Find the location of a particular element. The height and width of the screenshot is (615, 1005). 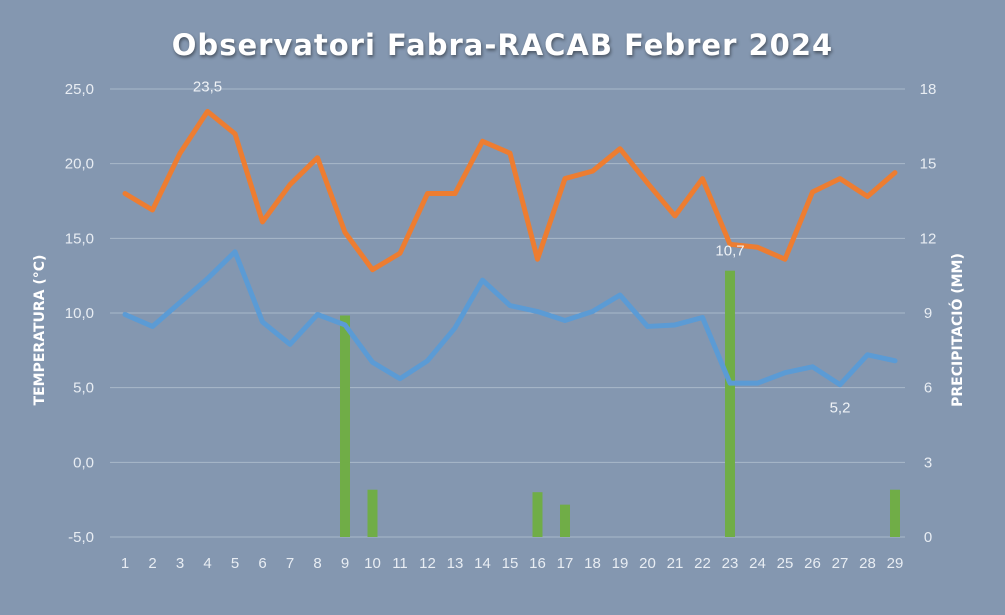

y-tick-label: 5,0 is located at coordinates (83, 388).